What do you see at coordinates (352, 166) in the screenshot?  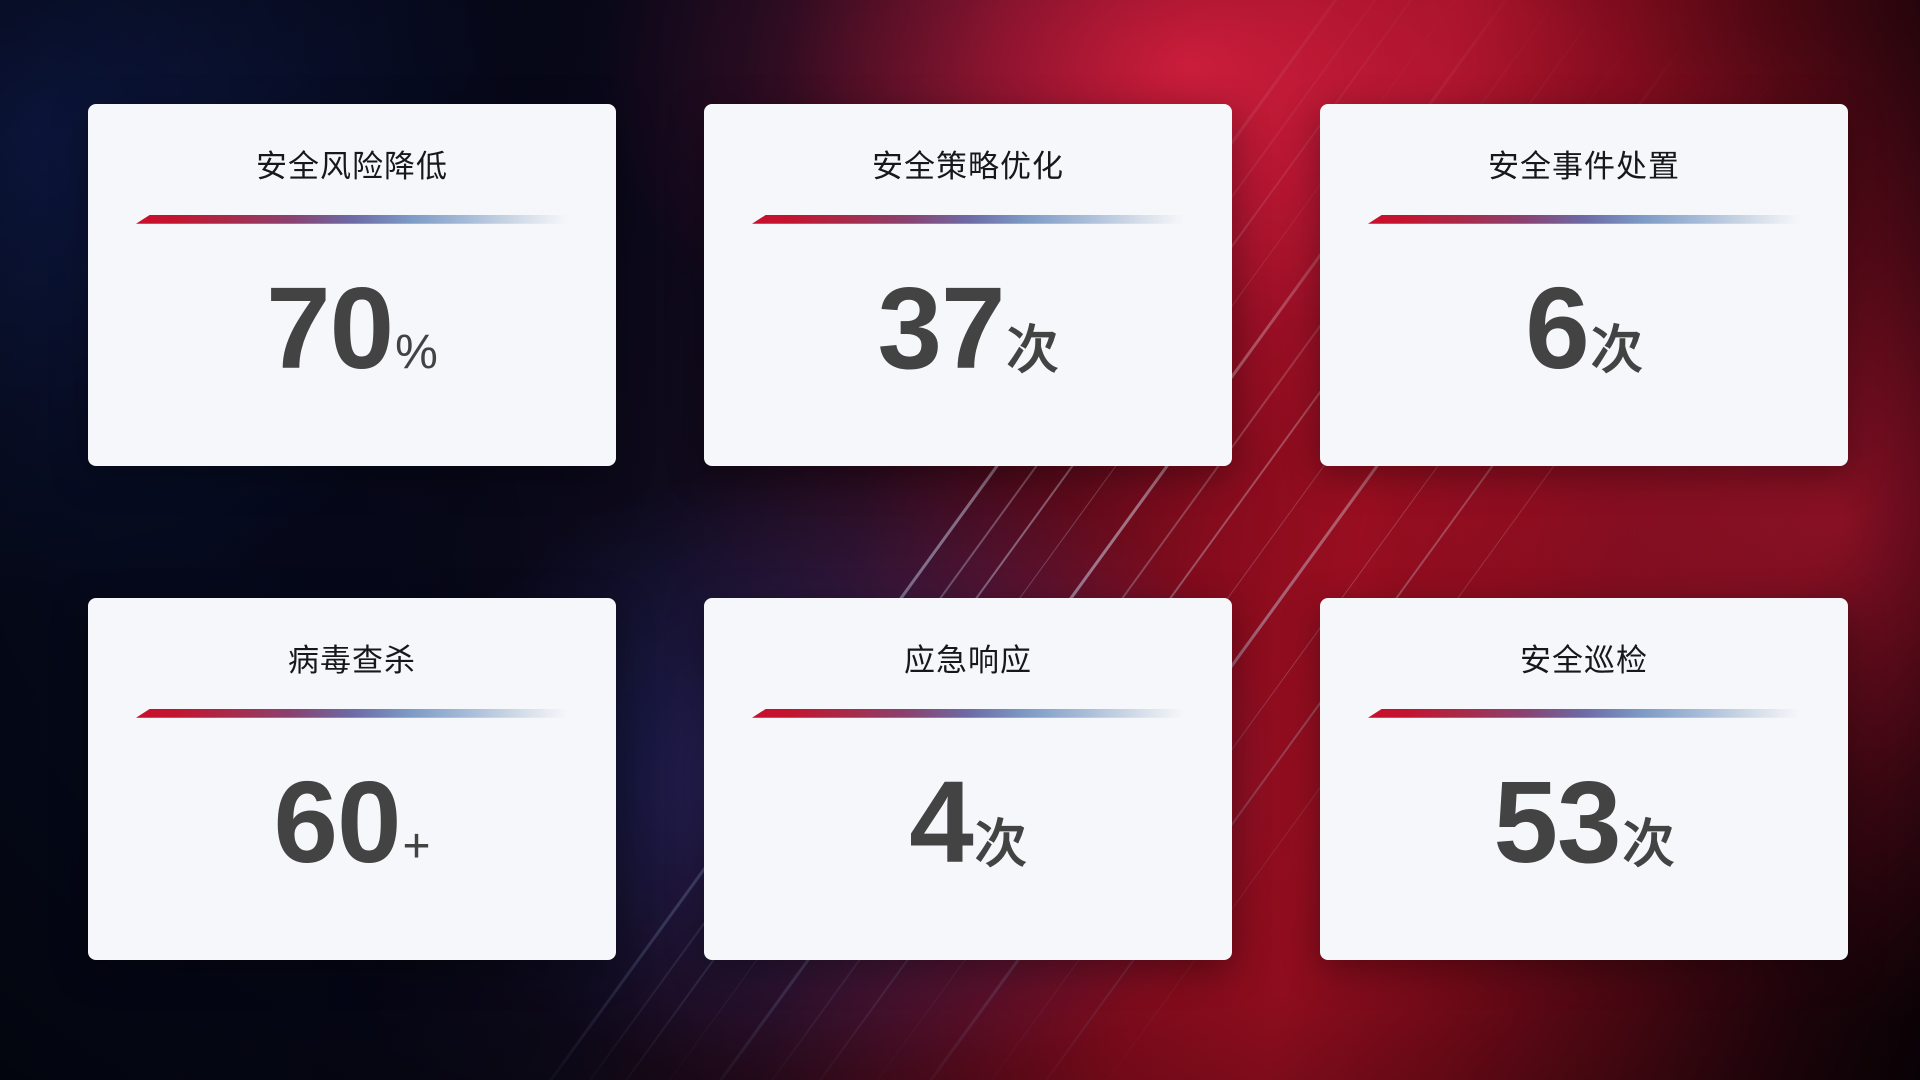 I see `stat-card-title: 安全风险降低` at bounding box center [352, 166].